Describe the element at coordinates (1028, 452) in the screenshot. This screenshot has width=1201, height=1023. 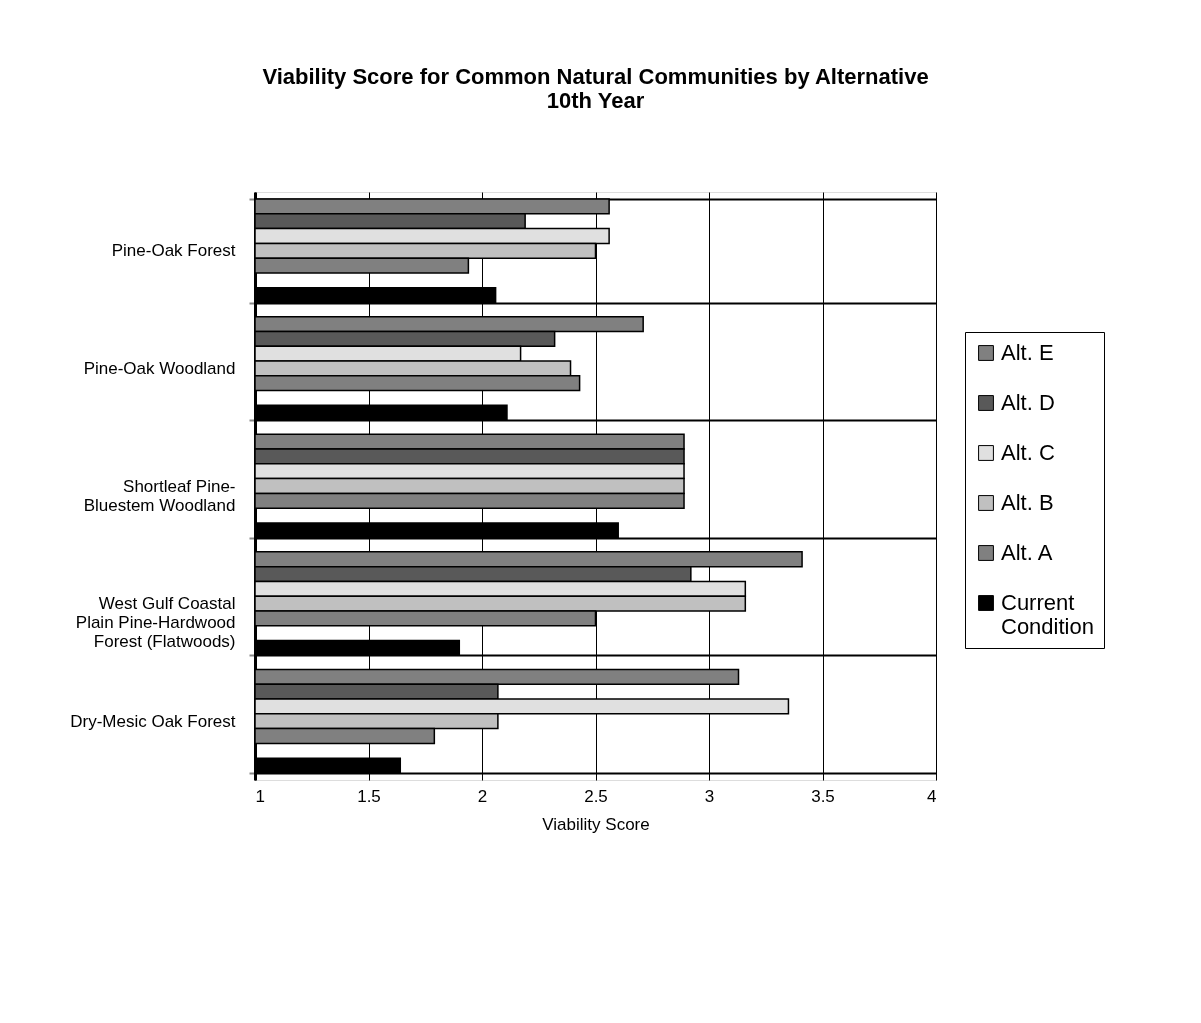
I see `legend-label: Alt. C` at that location.